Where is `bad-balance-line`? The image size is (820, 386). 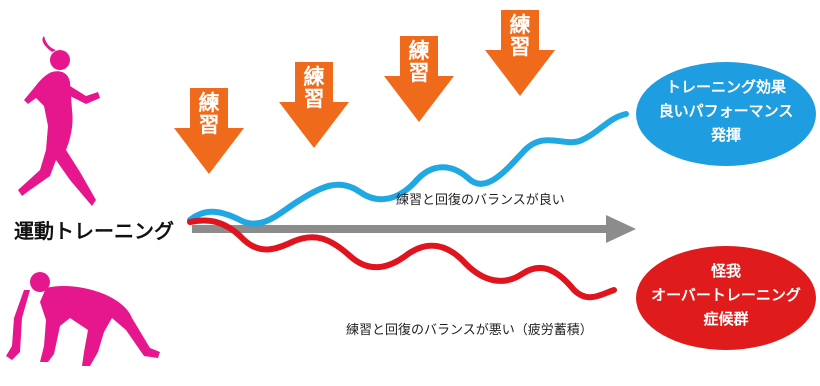 bad-balance-line is located at coordinates (402, 259).